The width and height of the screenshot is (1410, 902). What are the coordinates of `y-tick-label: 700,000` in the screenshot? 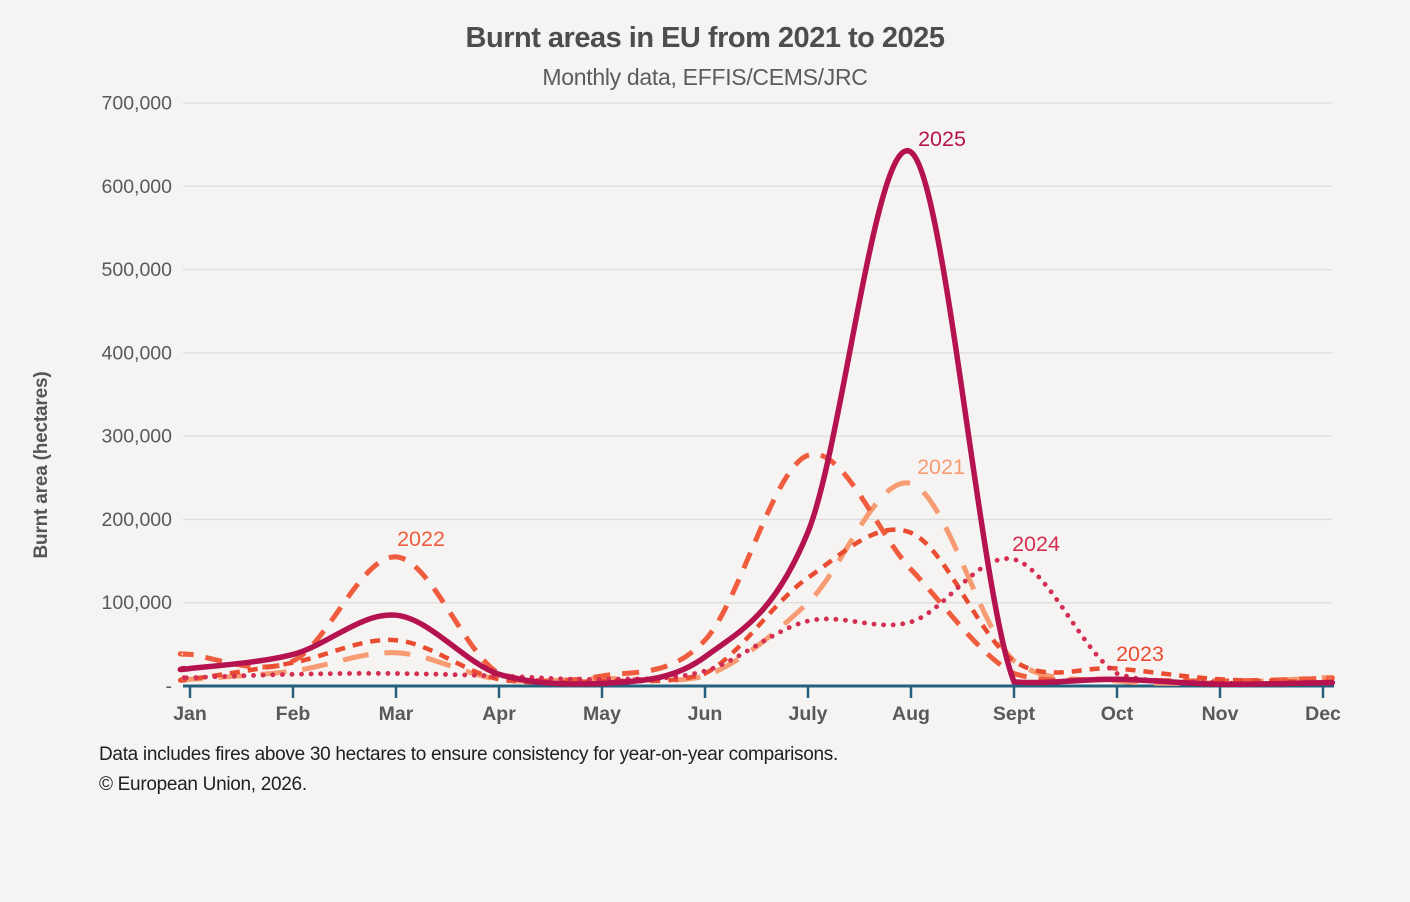 It's located at (137, 104).